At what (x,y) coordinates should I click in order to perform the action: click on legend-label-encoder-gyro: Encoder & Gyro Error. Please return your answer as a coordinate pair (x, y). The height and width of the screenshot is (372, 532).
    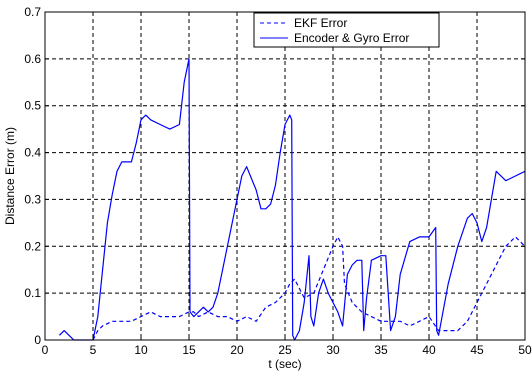
    Looking at the image, I should click on (351, 38).